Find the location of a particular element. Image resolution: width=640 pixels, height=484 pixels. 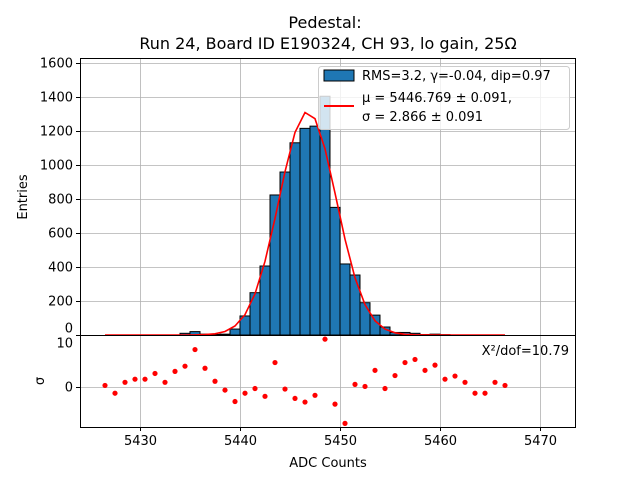

x-tick-label: 5460 is located at coordinates (440, 441).